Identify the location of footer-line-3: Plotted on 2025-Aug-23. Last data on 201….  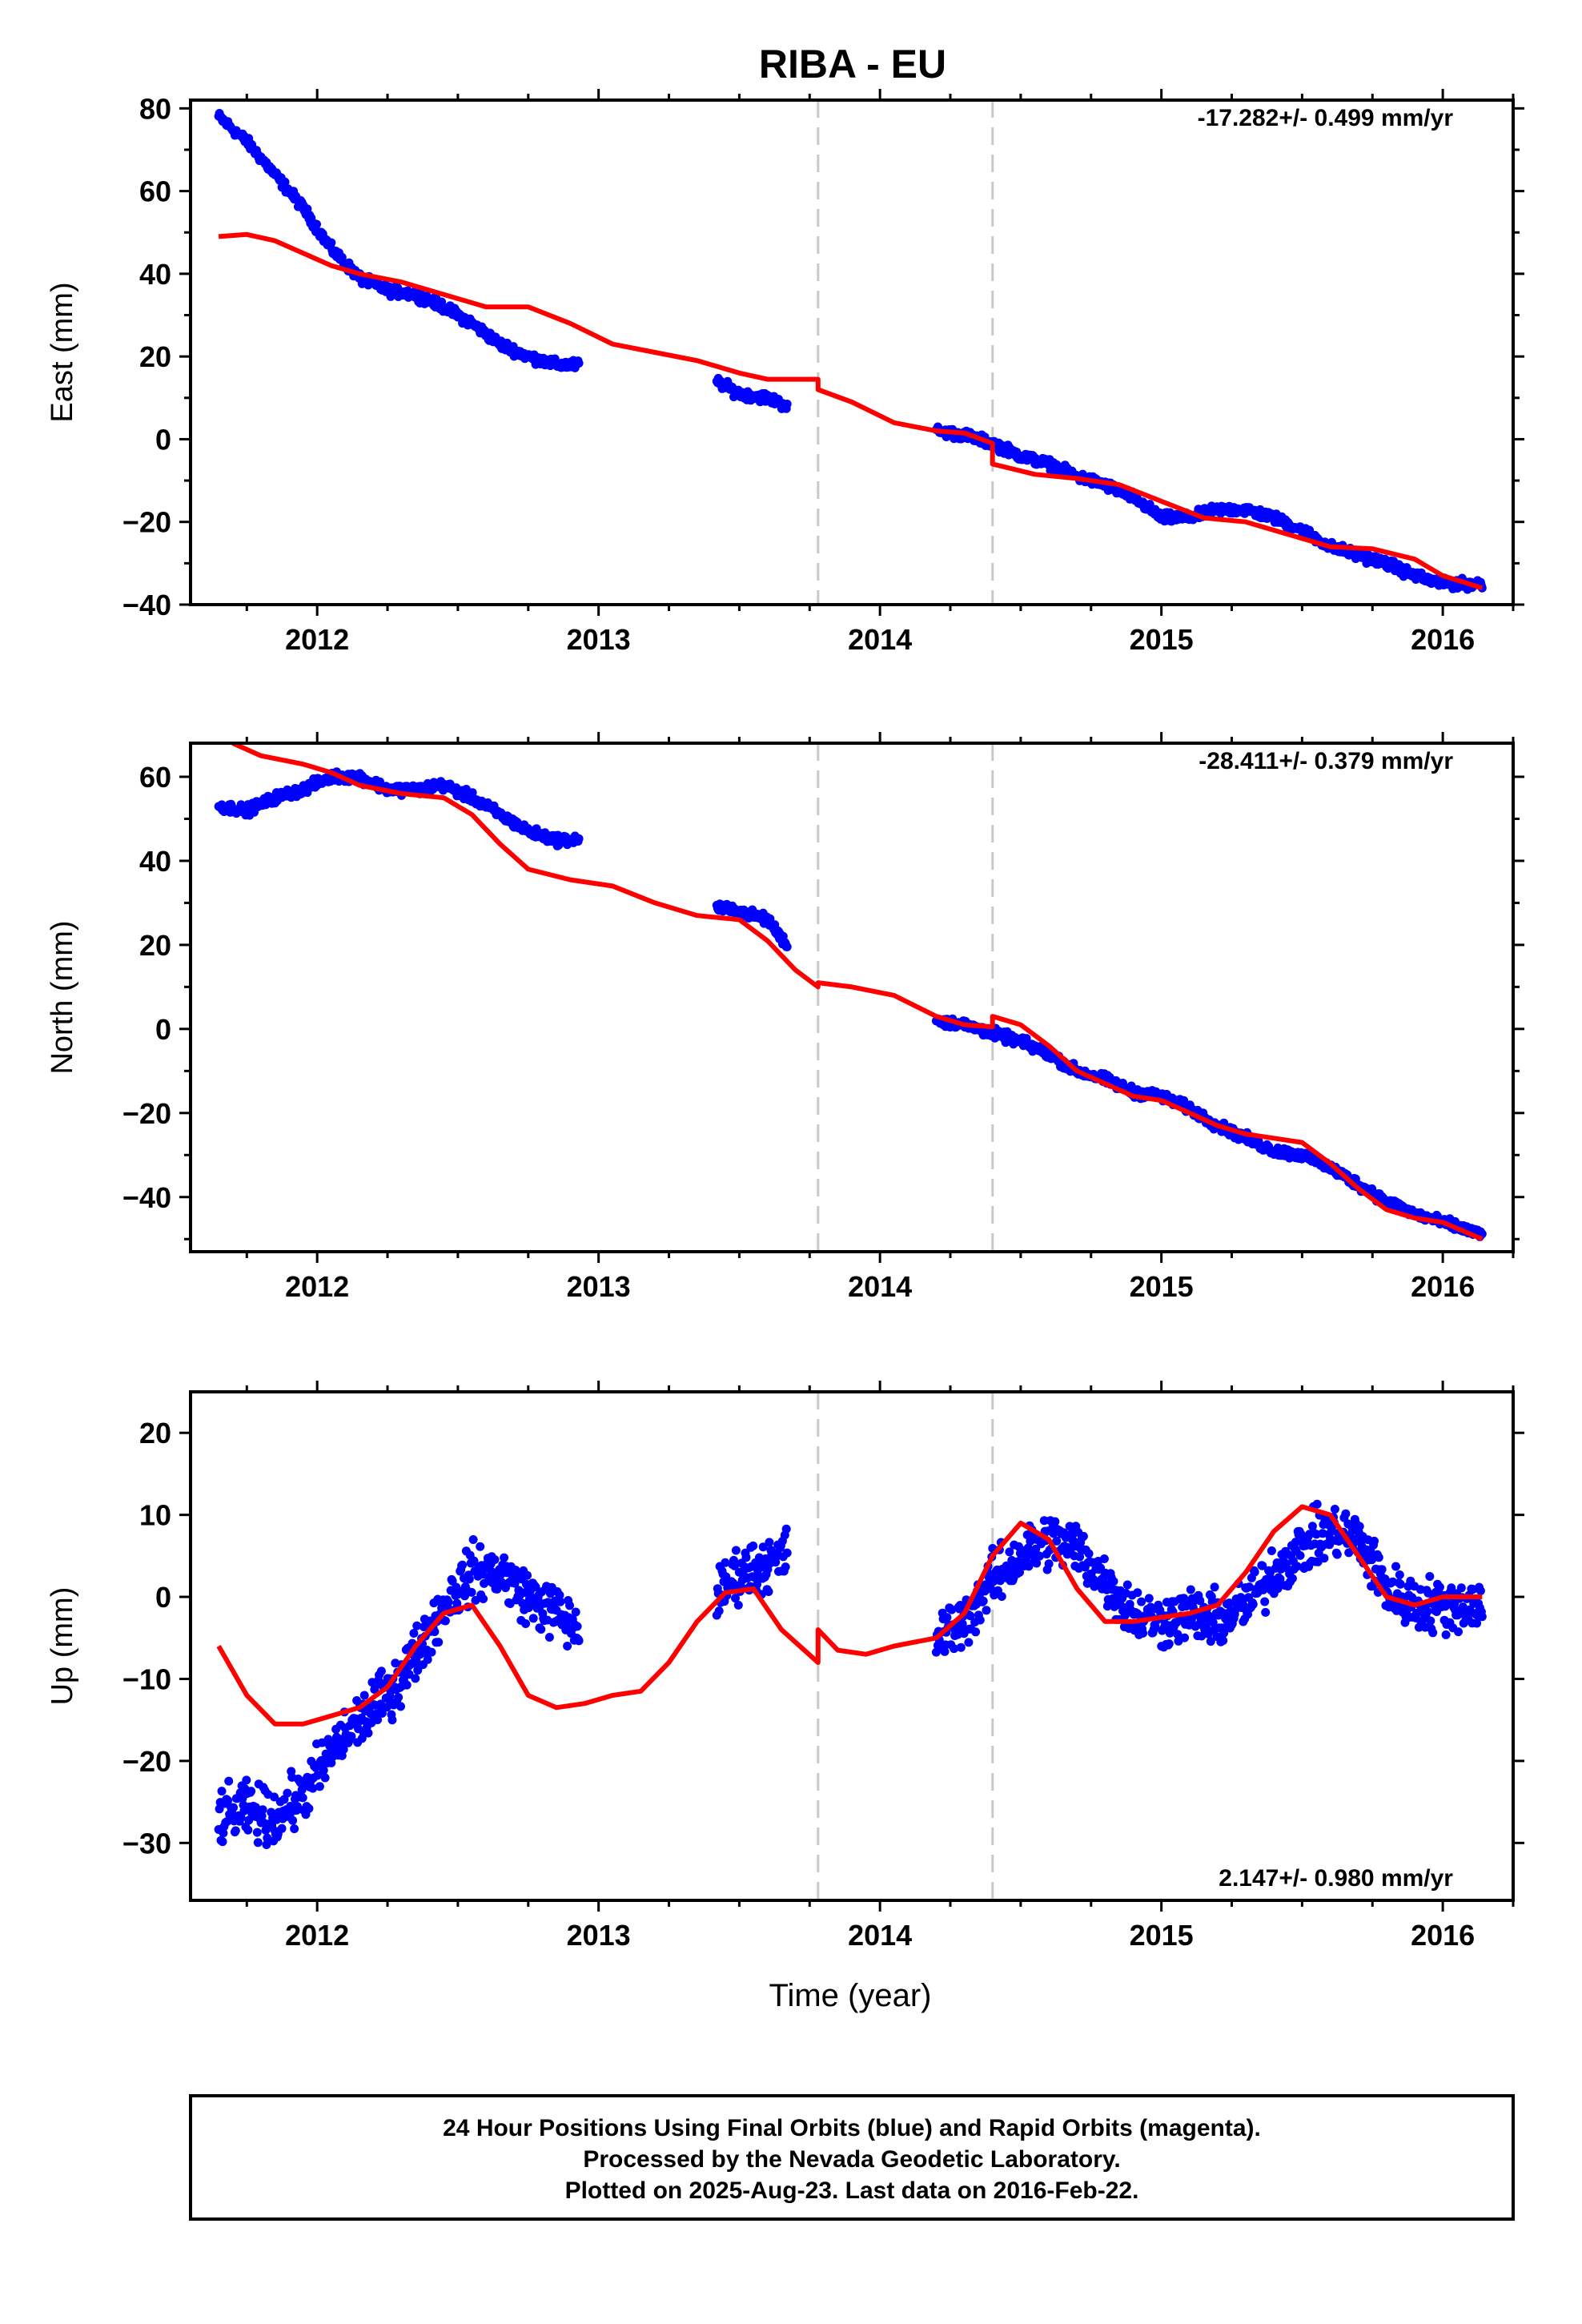
(852, 2190).